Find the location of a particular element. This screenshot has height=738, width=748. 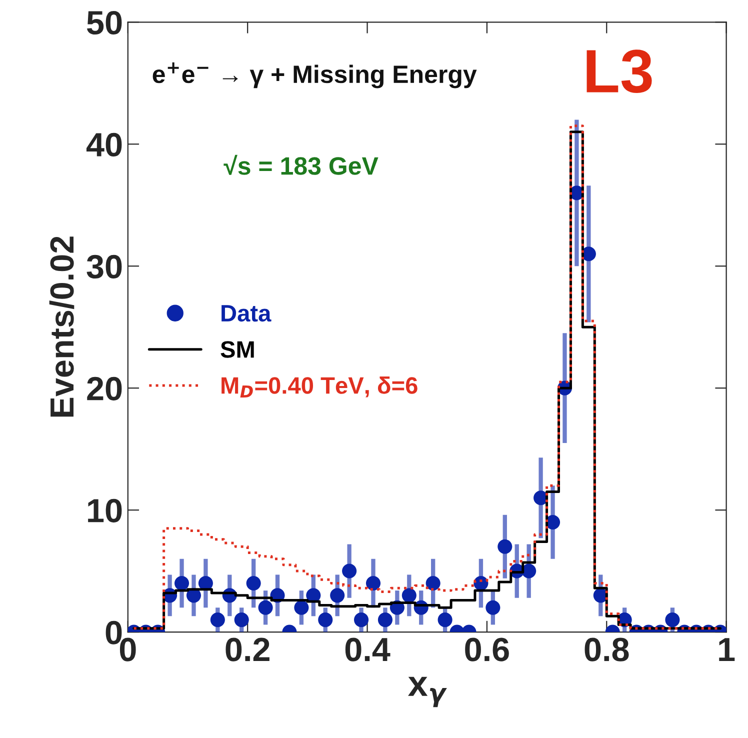

x-tick-label: 0.2 is located at coordinates (248, 650).